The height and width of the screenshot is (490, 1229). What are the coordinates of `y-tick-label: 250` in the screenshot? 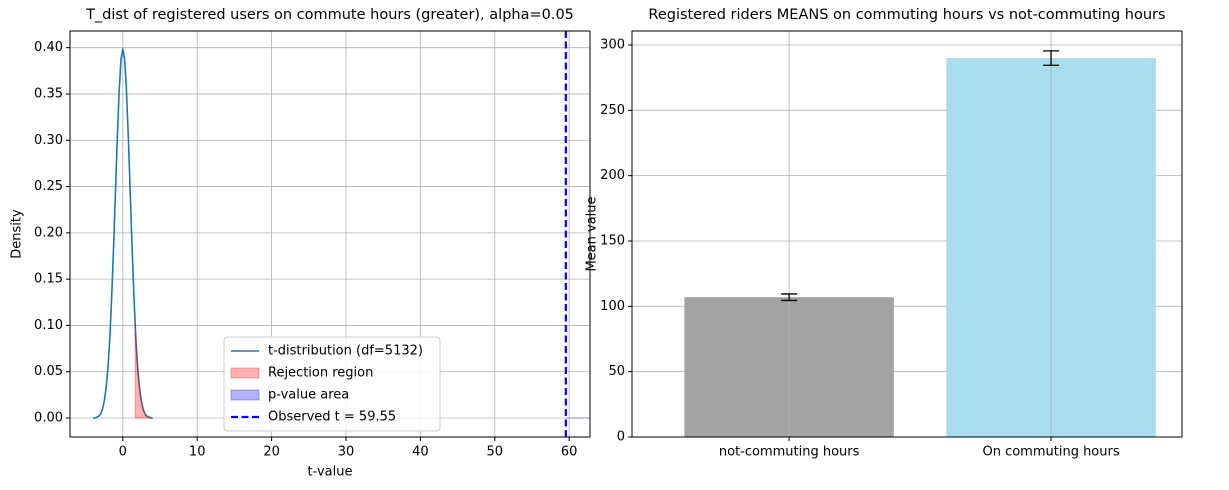 It's located at (612, 110).